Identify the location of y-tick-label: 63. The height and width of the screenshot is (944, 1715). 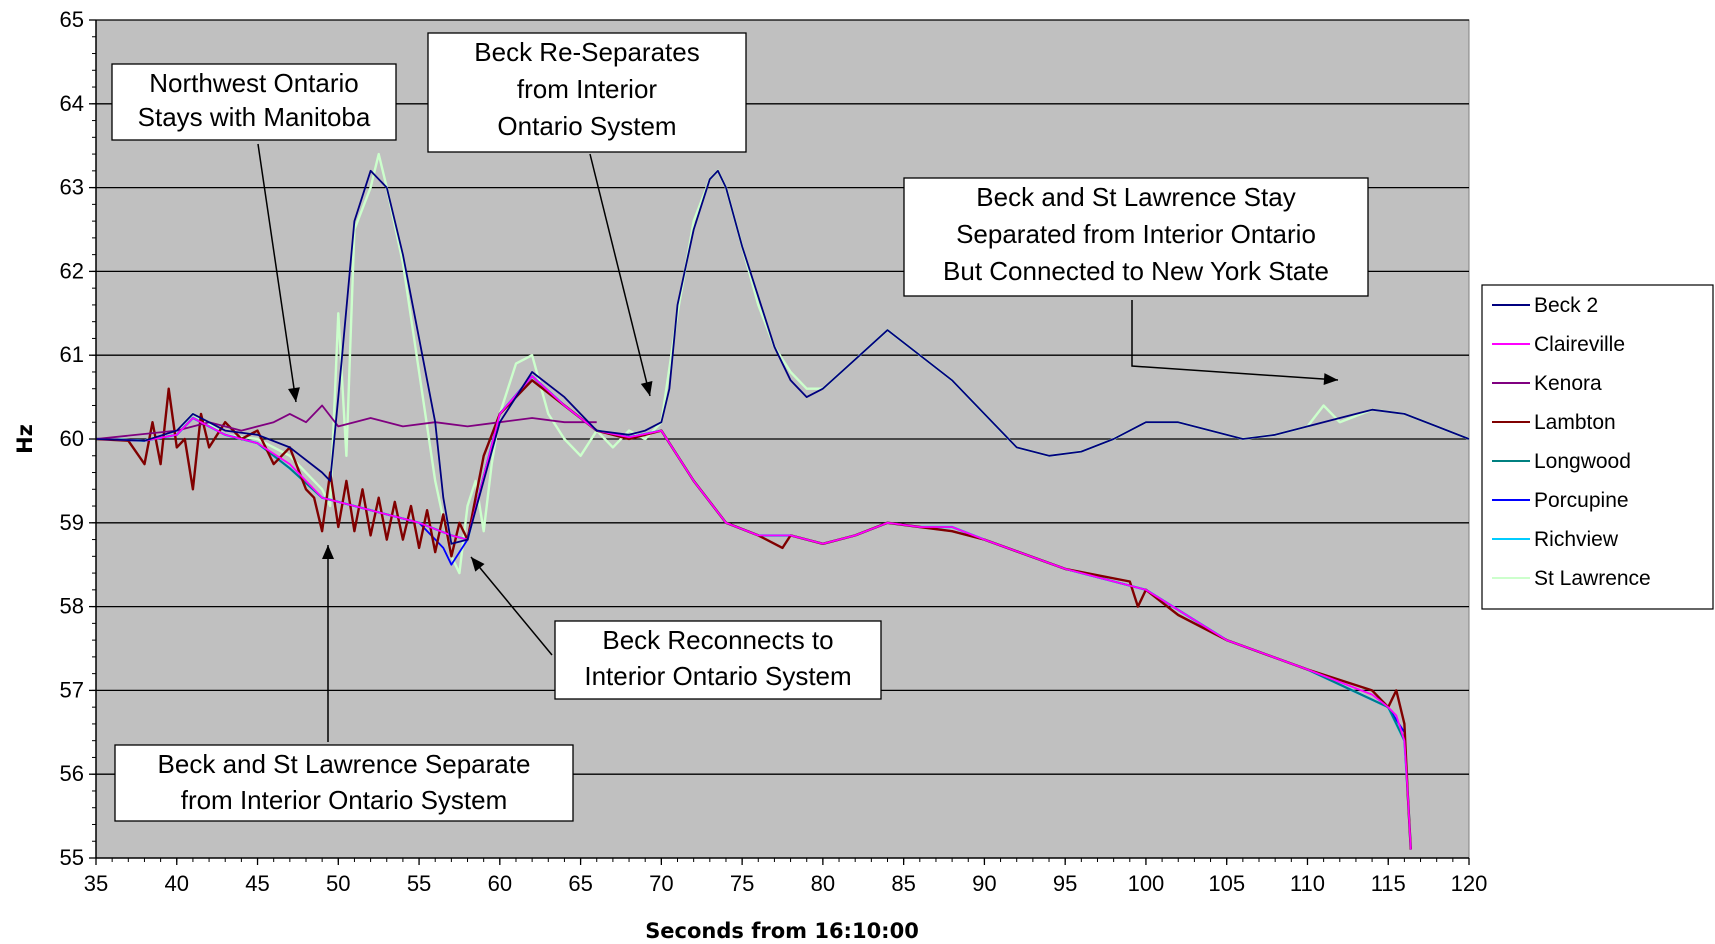
(72, 187).